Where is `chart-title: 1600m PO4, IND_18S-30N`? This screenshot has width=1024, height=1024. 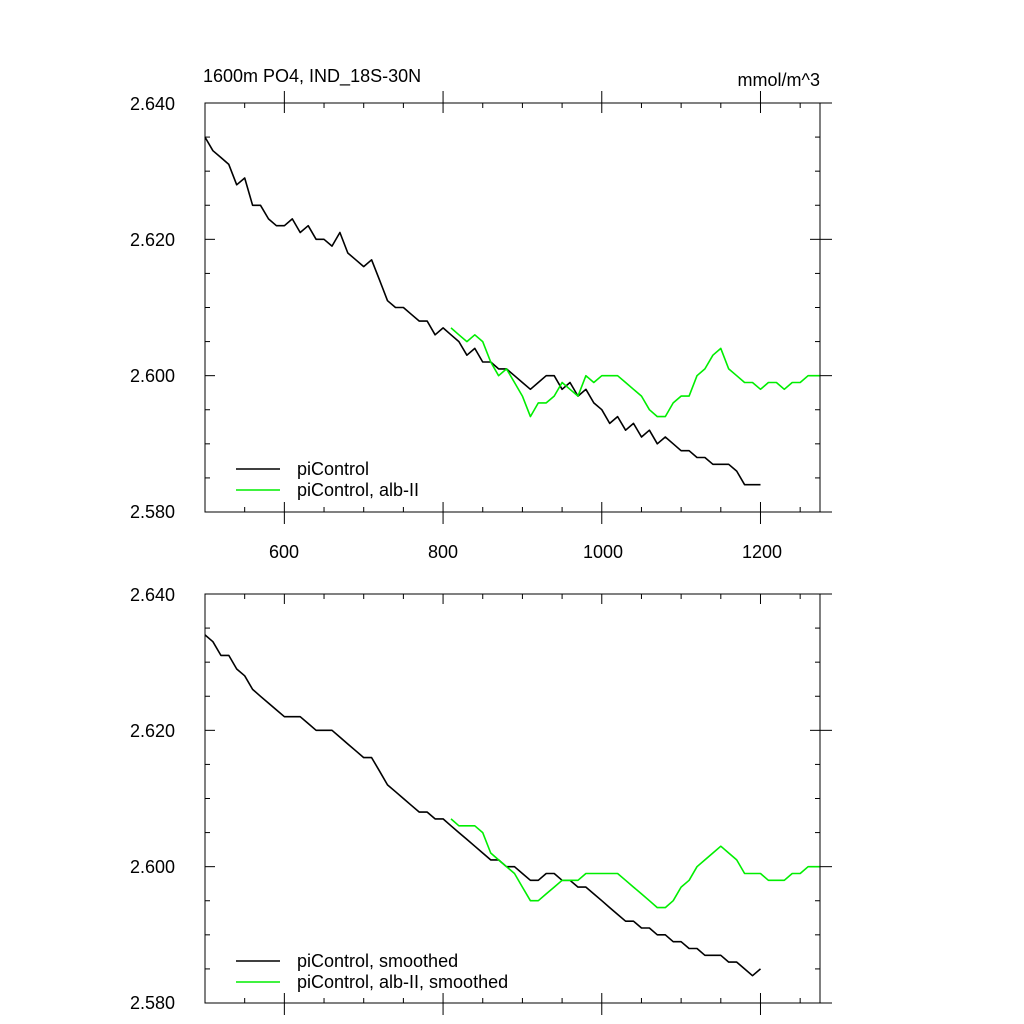
chart-title: 1600m PO4, IND_18S-30N is located at coordinates (312, 76).